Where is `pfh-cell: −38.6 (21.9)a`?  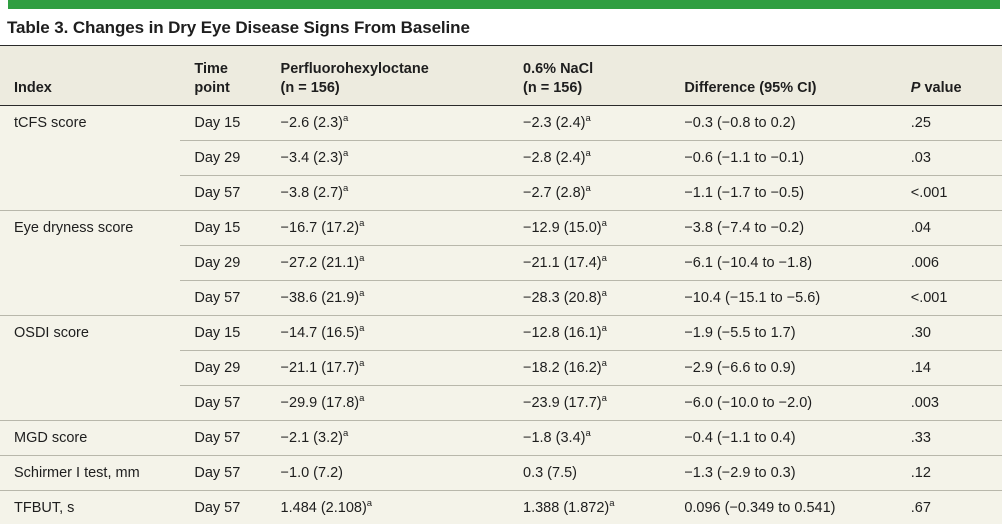 pfh-cell: −38.6 (21.9)a is located at coordinates (387, 298).